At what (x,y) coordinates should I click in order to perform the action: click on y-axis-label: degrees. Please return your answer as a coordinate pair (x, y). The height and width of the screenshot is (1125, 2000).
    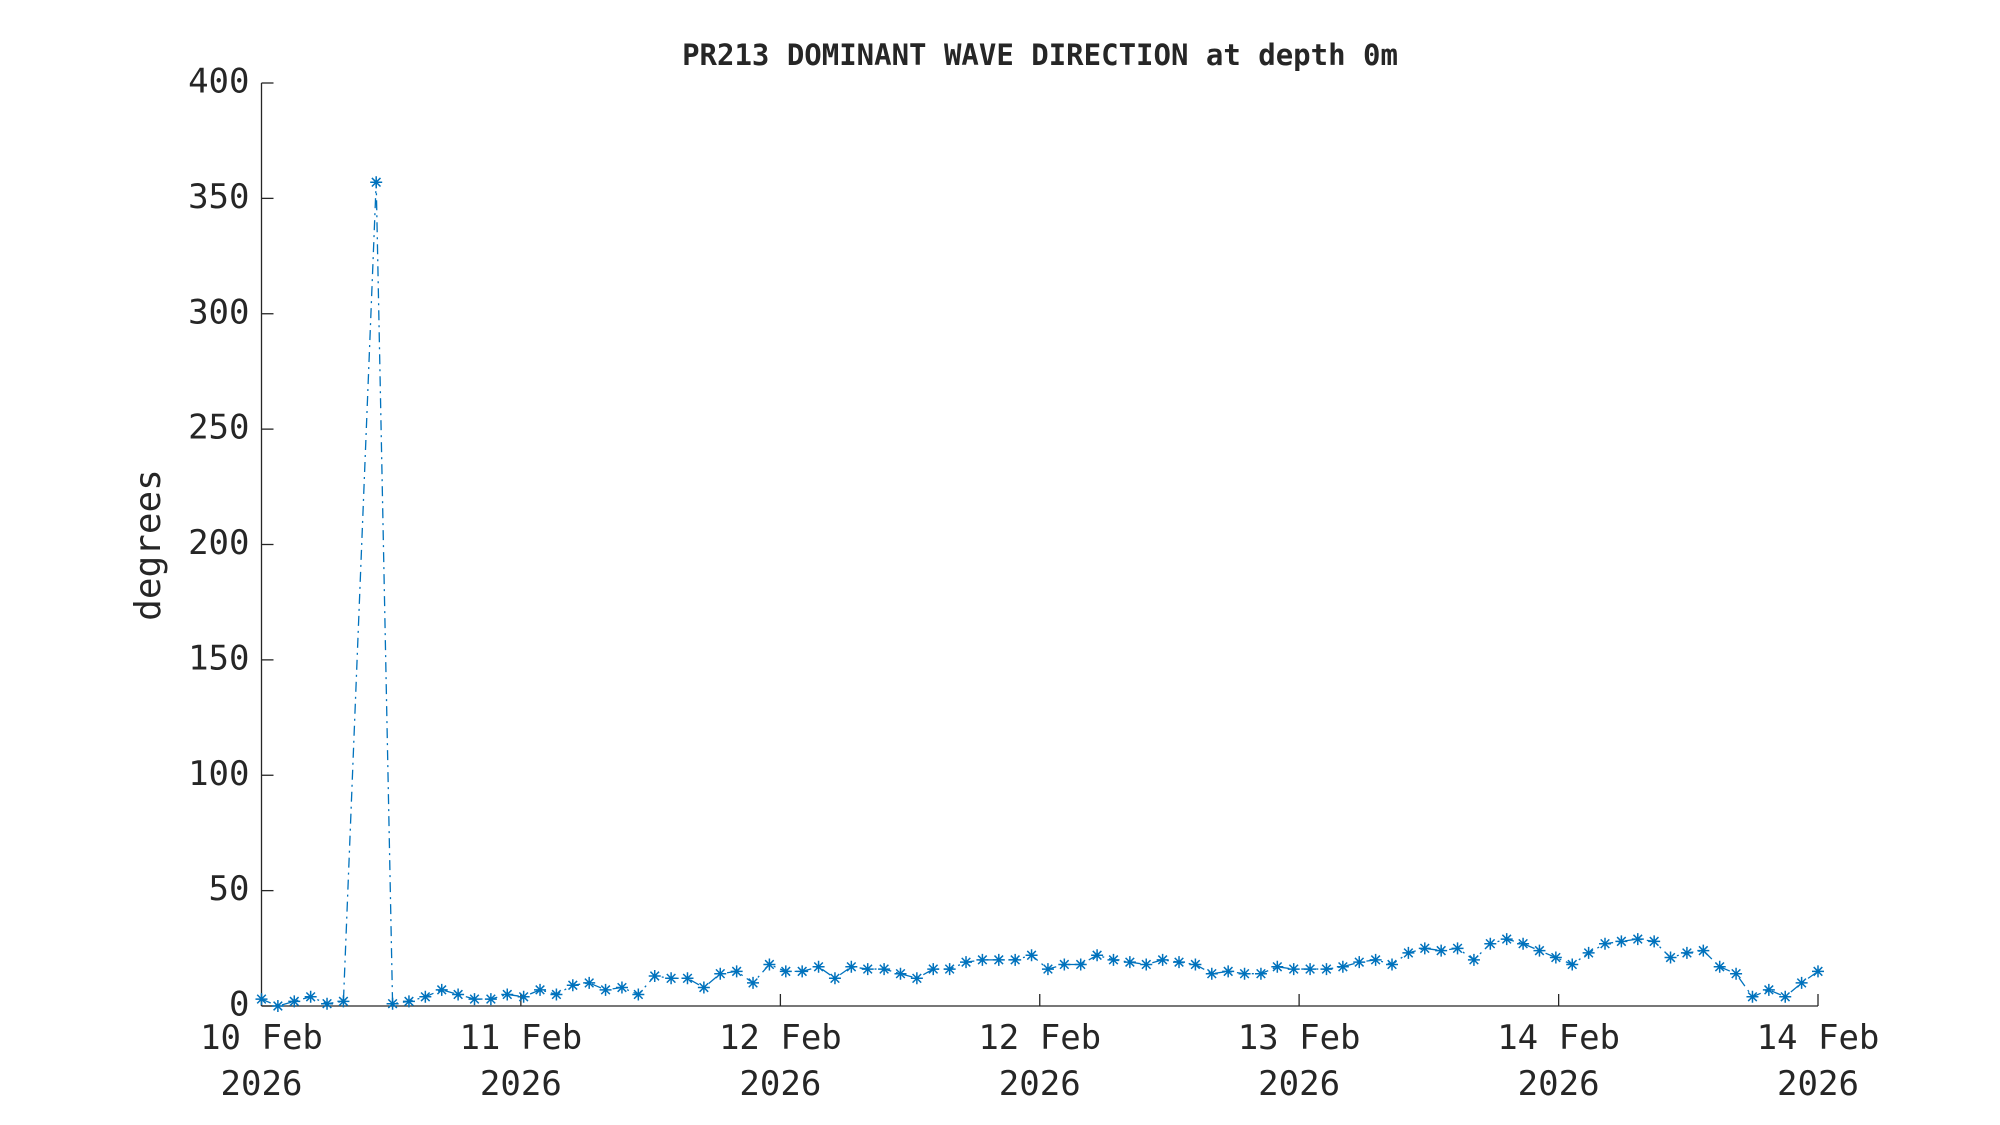
    Looking at the image, I should click on (148, 545).